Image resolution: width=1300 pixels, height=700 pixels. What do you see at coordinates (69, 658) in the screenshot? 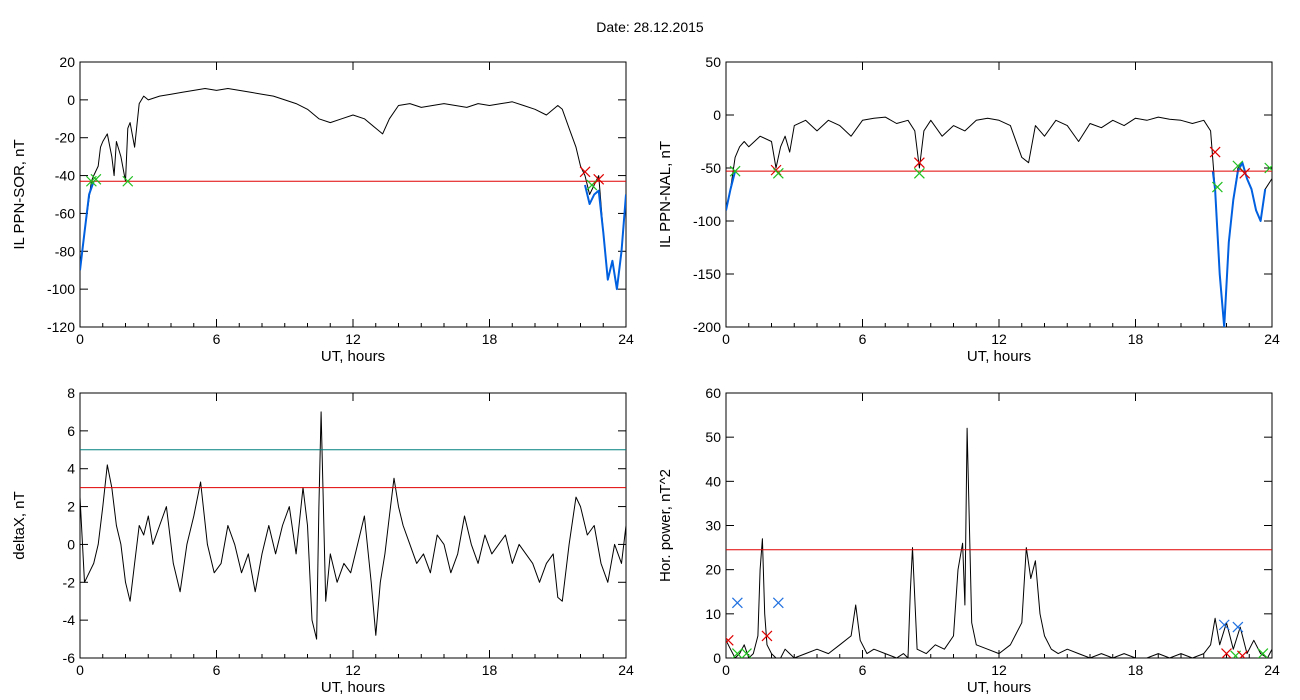
I see `y-tick-label: -6` at bounding box center [69, 658].